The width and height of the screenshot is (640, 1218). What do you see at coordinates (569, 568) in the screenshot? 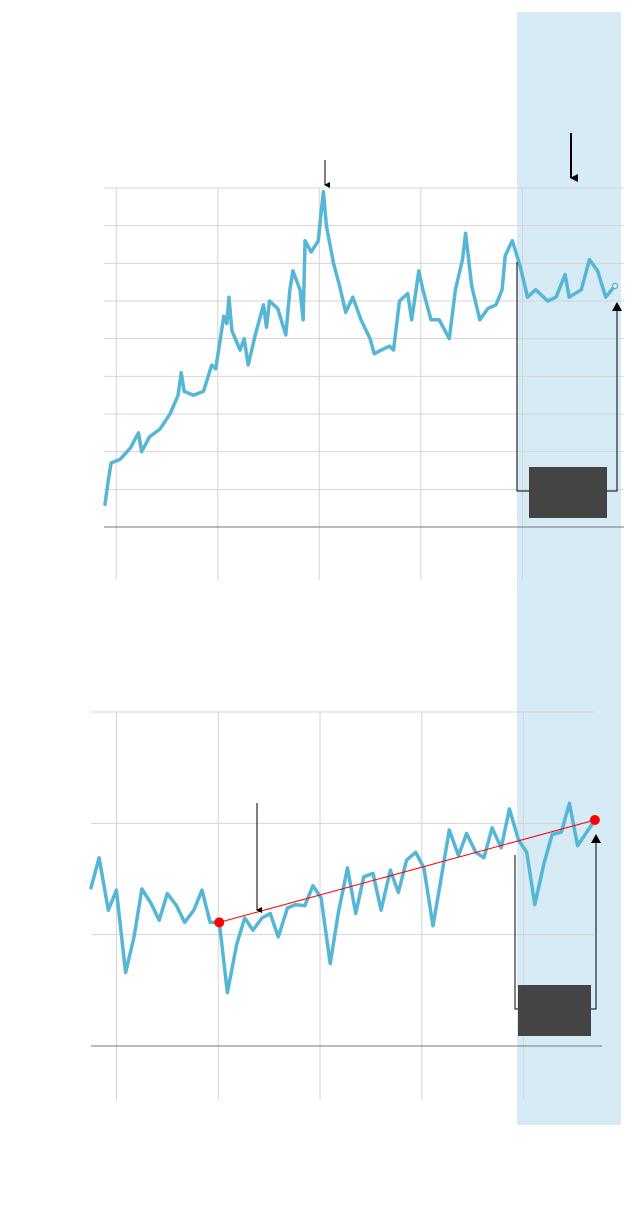
I see `highlight-band` at bounding box center [569, 568].